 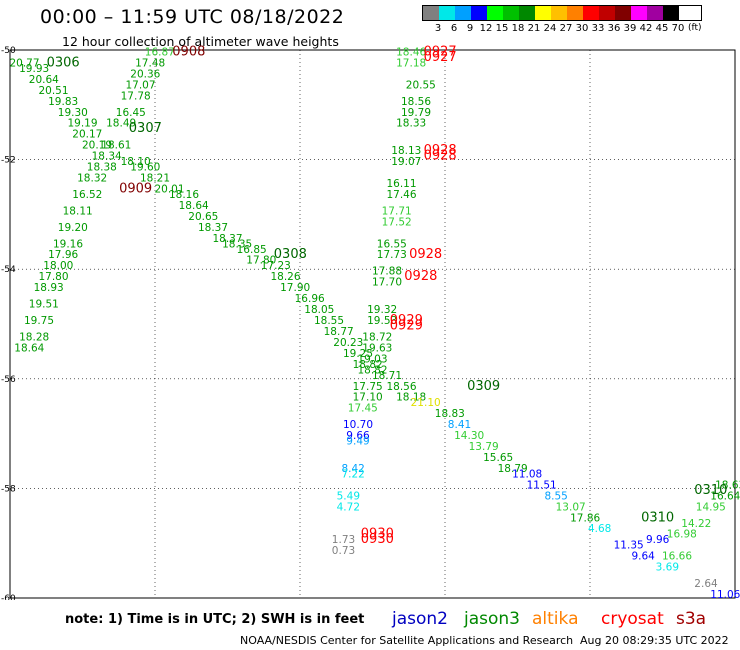 What do you see at coordinates (585, 518) in the screenshot?
I see `data-point: 17.86` at bounding box center [585, 518].